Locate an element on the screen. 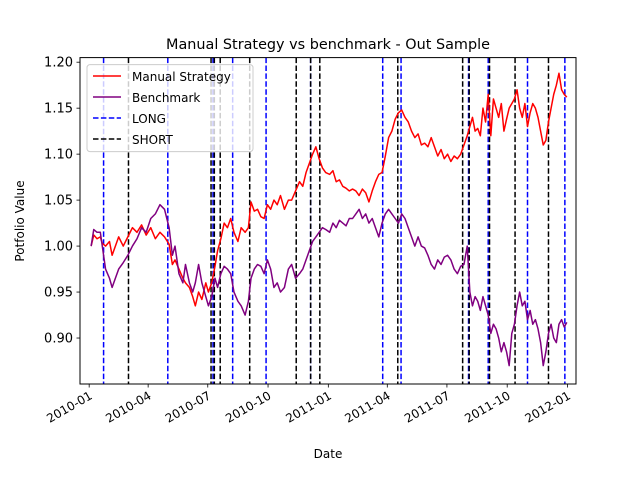 Image resolution: width=640 pixels, height=480 pixels. y-tick-label: 1.05 is located at coordinates (58, 201).